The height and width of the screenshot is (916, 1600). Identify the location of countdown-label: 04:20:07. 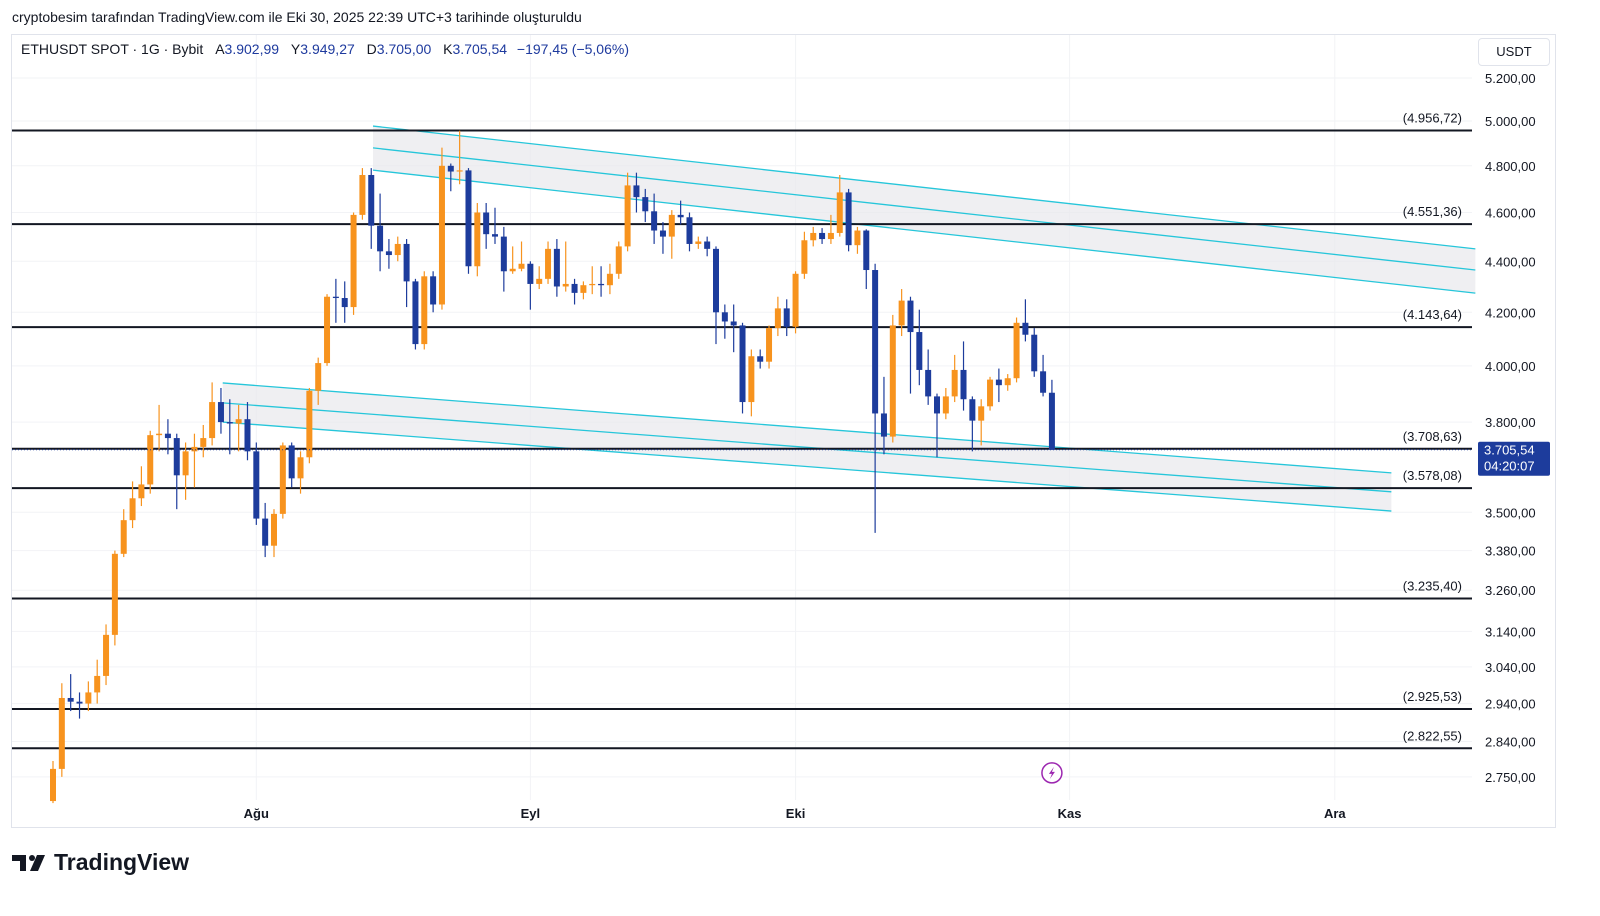
(1509, 466).